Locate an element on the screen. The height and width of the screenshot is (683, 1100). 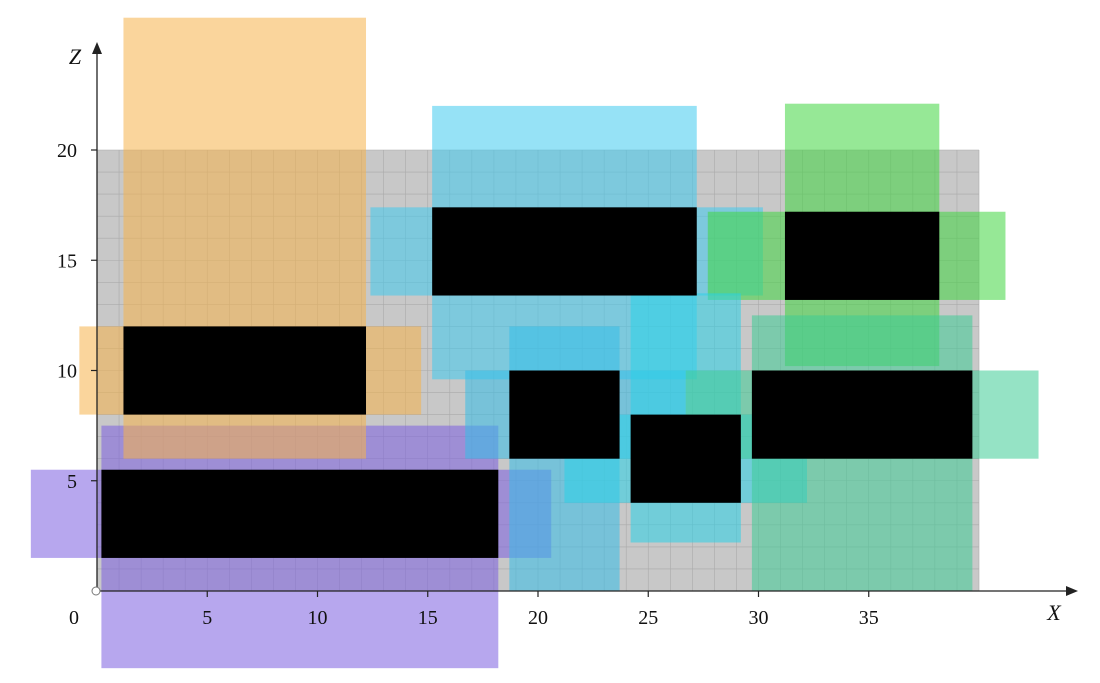
item-6-block is located at coordinates (685, 458).